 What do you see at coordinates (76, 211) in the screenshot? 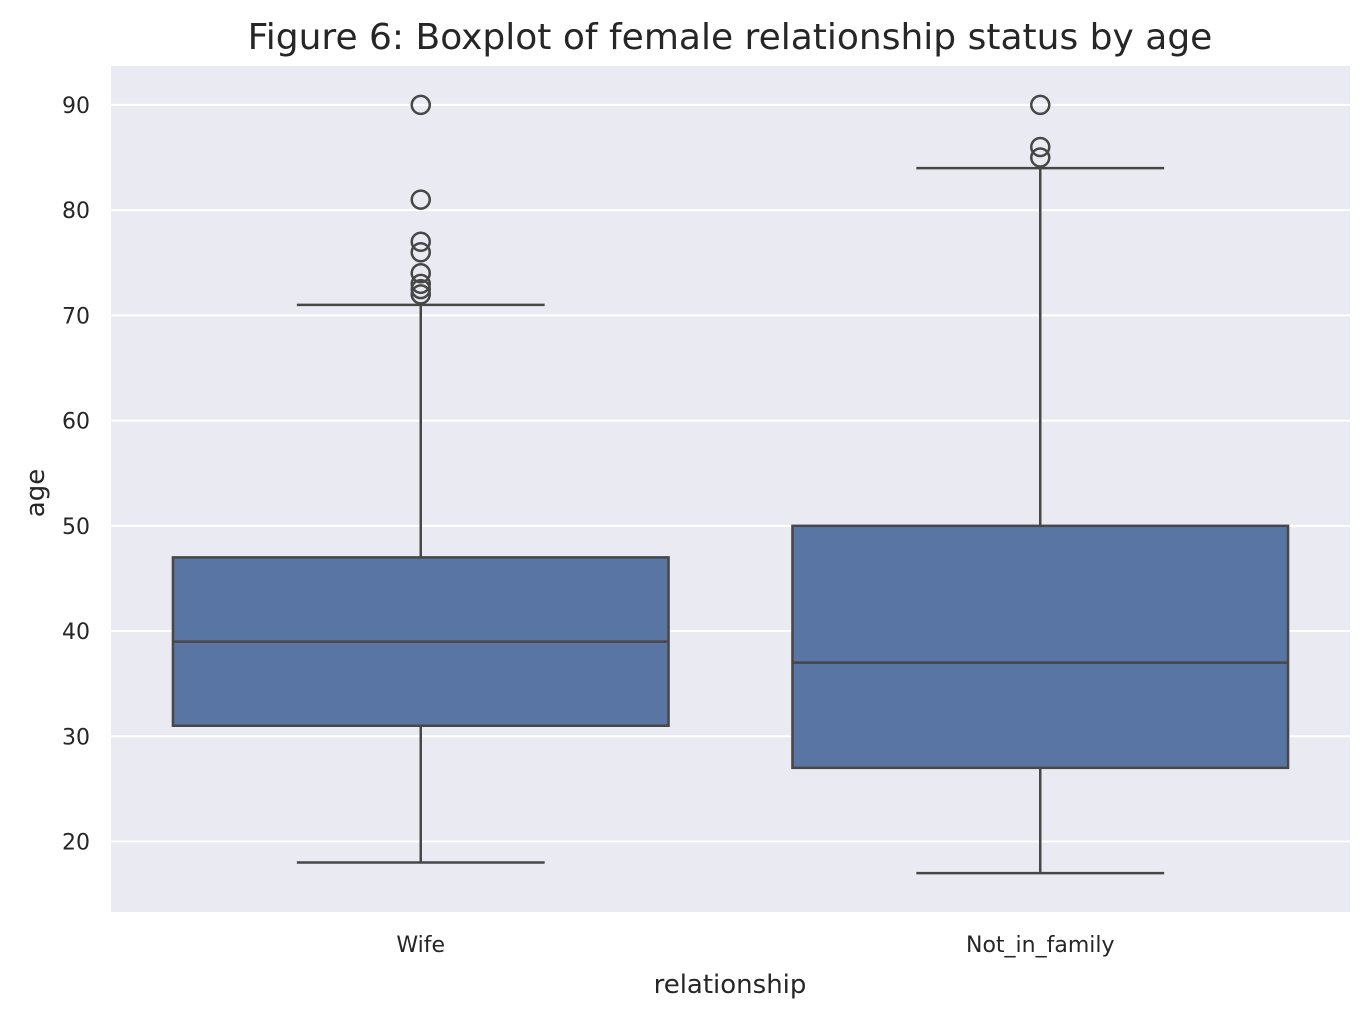
I see `y-tick-label: 80` at bounding box center [76, 211].